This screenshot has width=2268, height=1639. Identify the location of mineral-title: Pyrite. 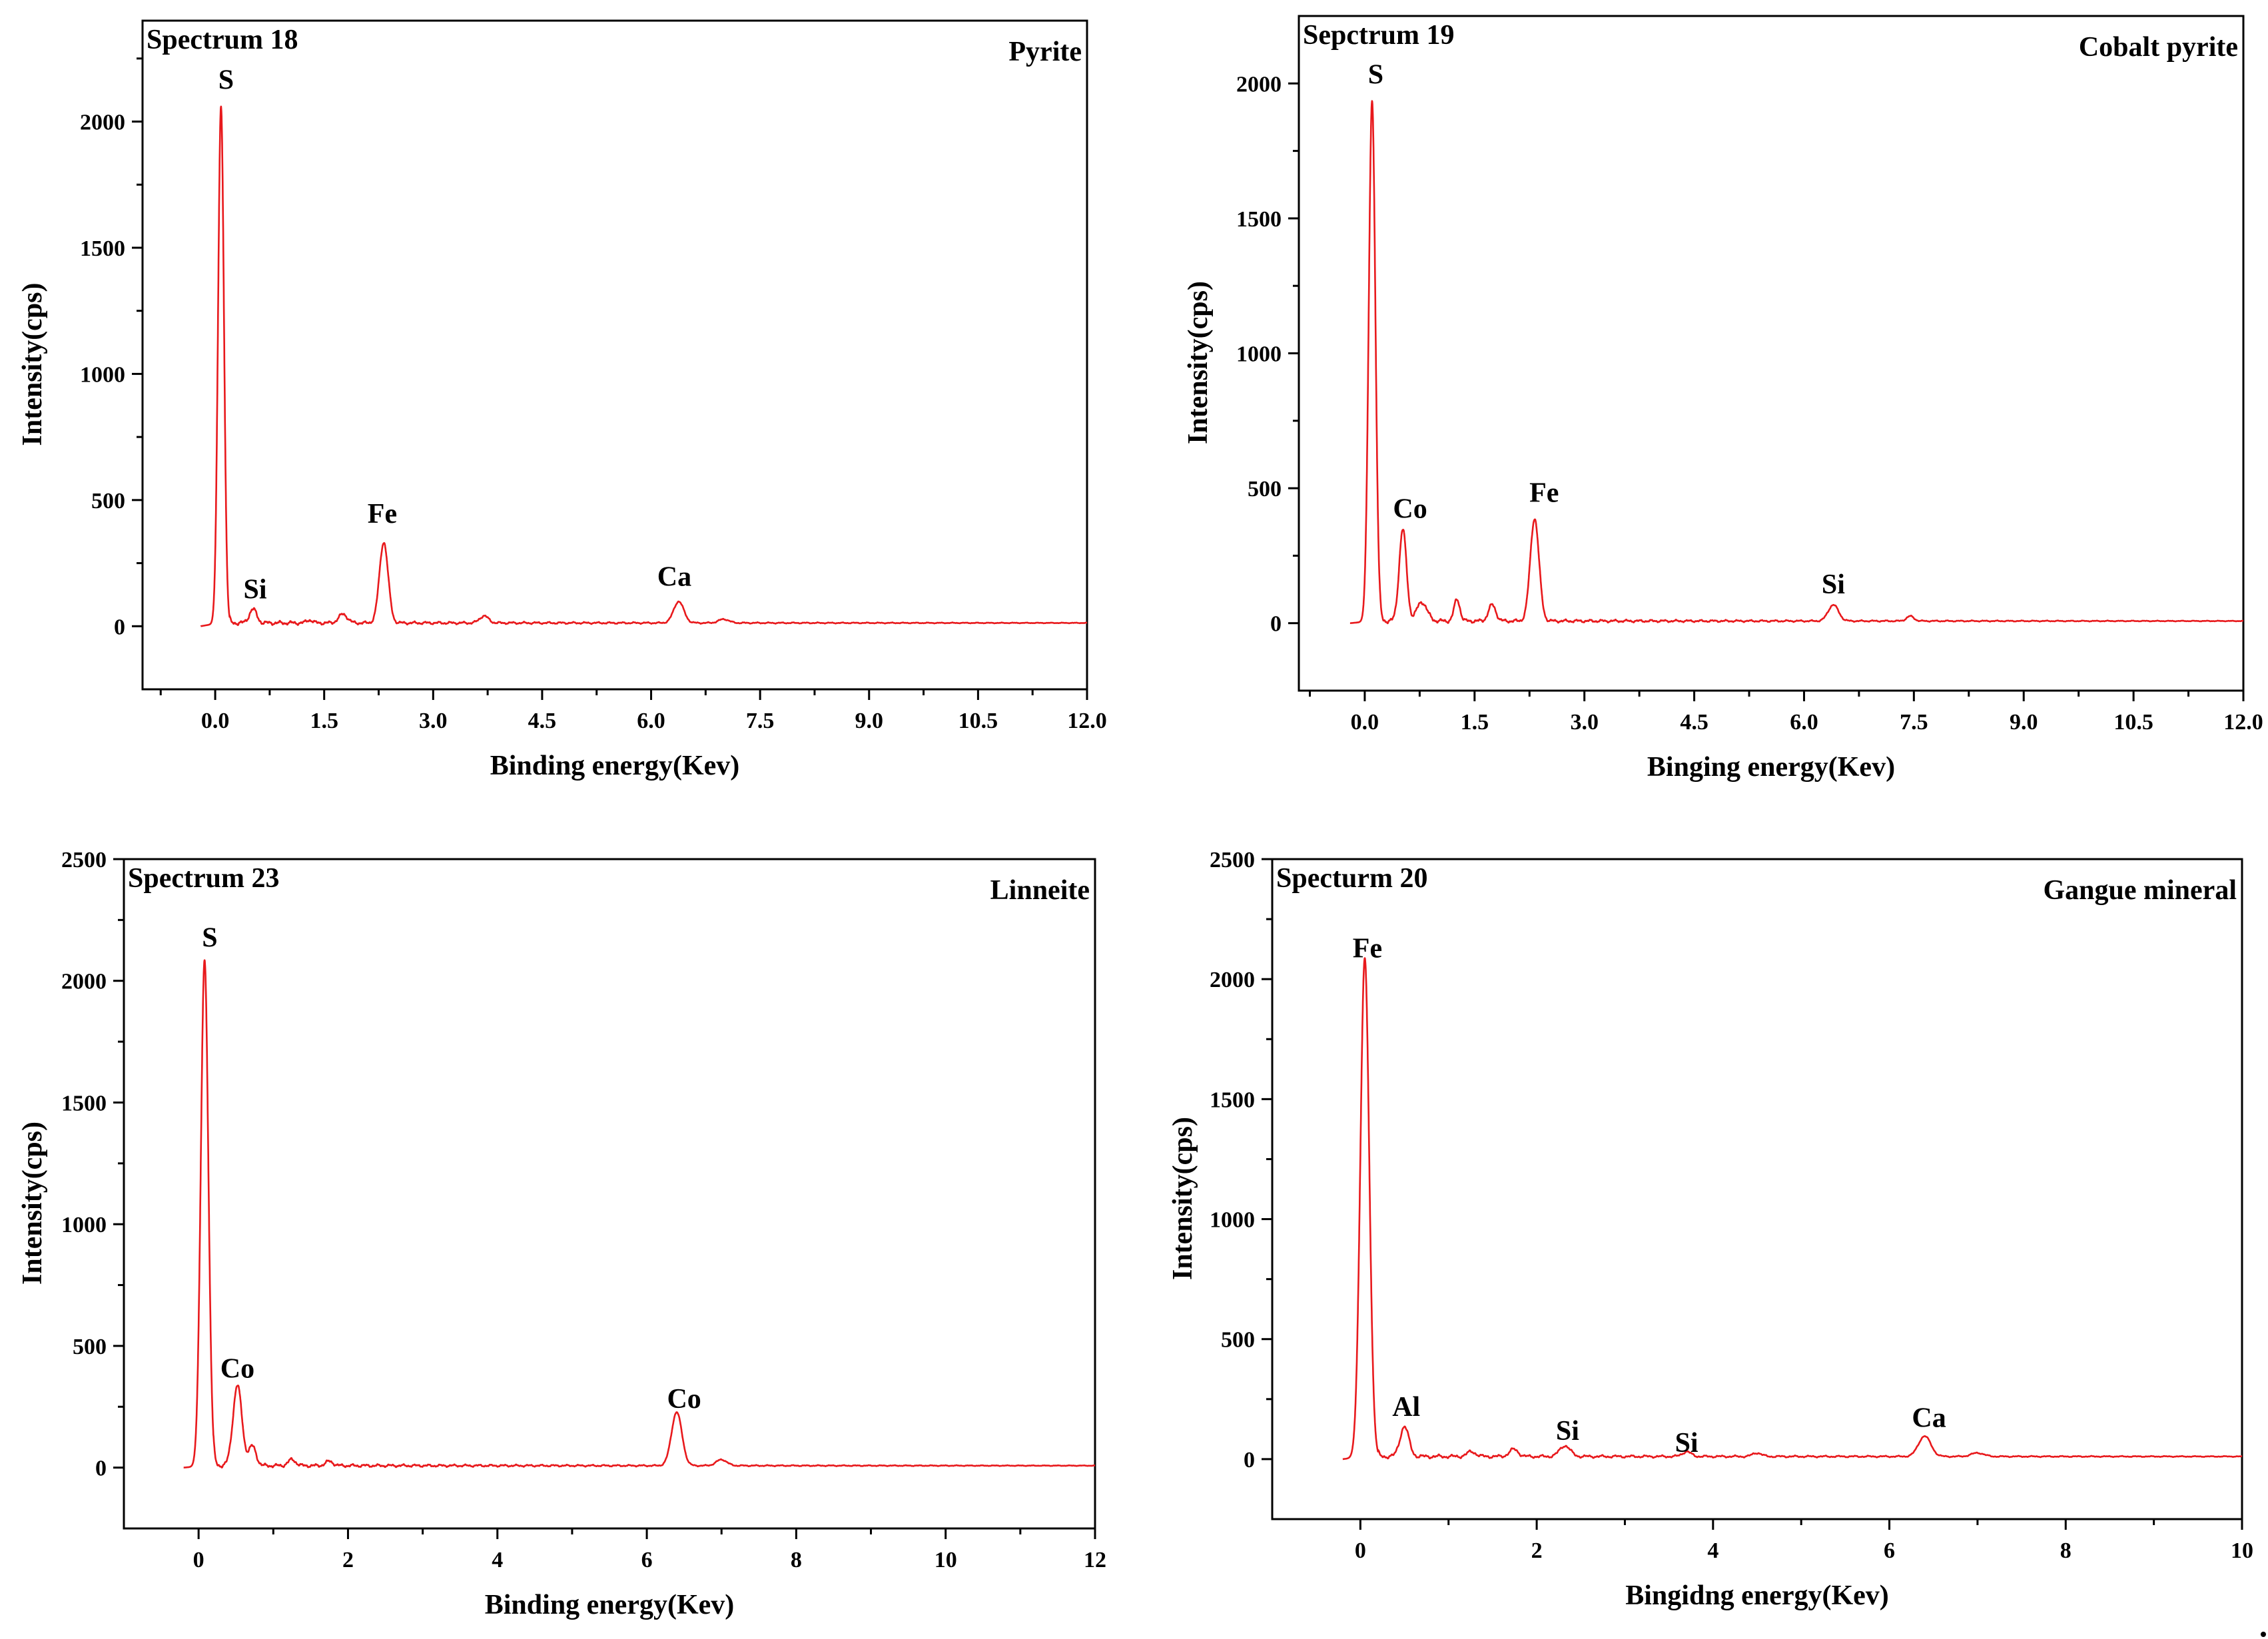
(1045, 52).